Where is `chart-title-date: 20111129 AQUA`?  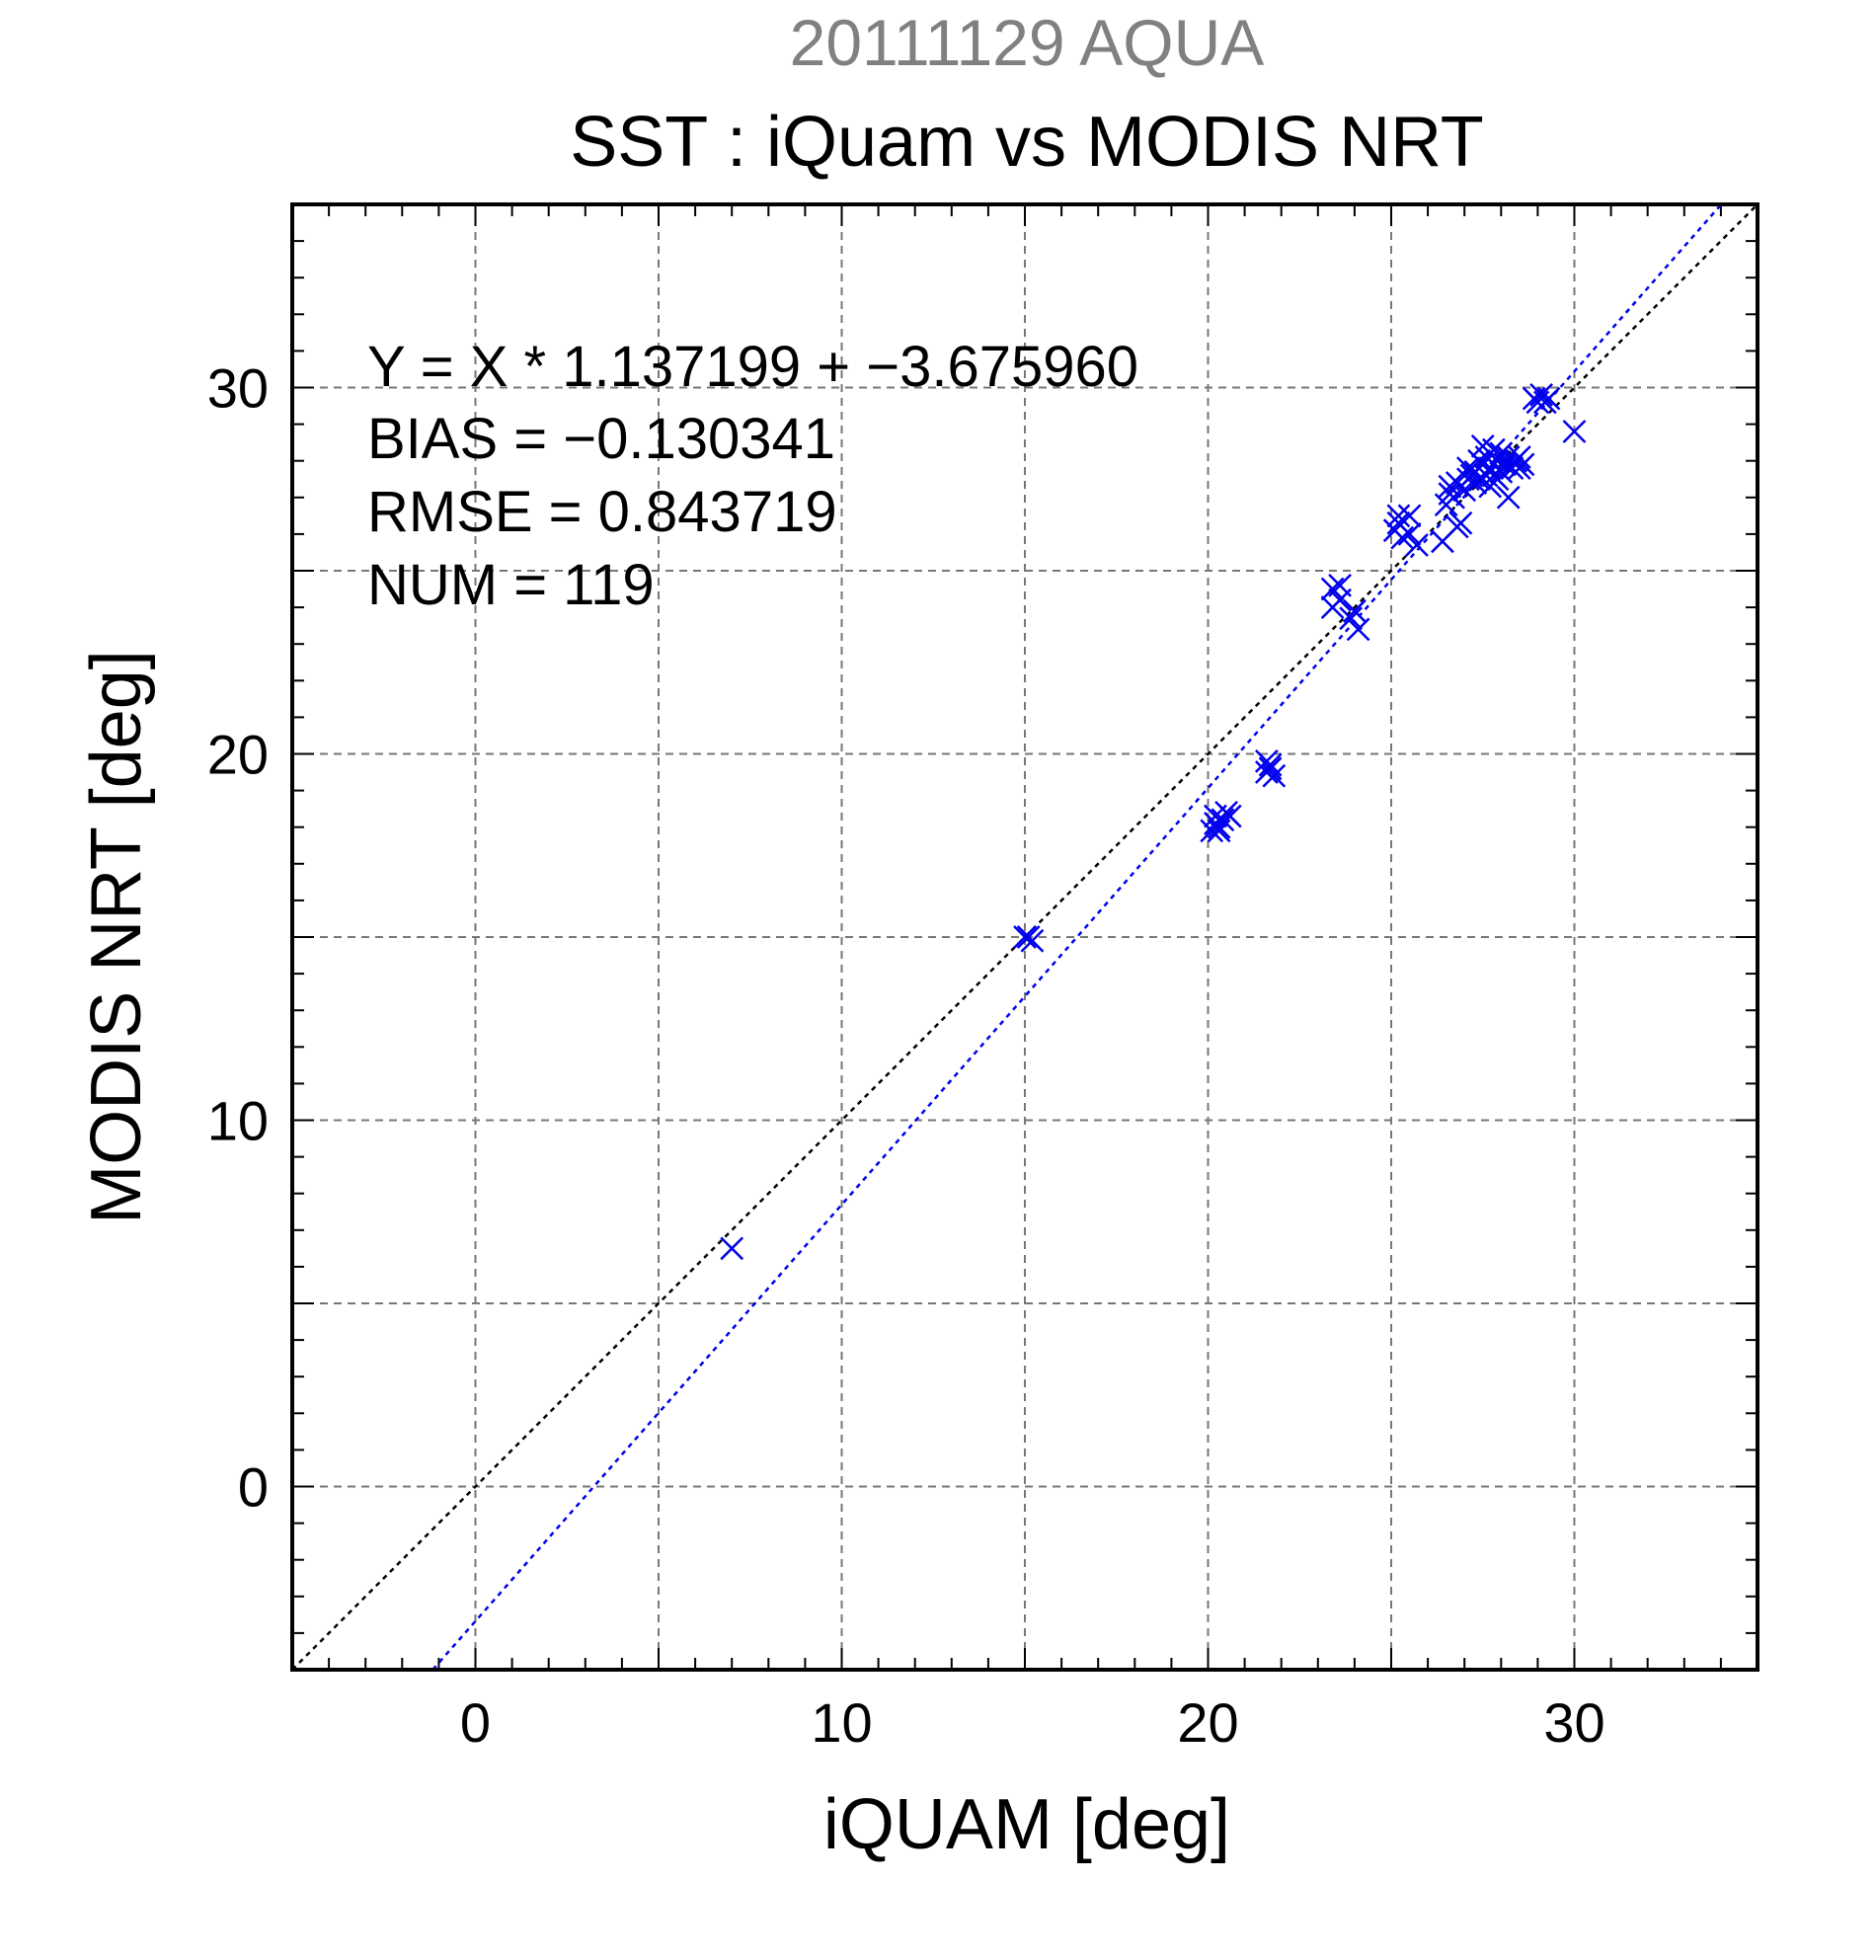 chart-title-date: 20111129 AQUA is located at coordinates (1027, 42).